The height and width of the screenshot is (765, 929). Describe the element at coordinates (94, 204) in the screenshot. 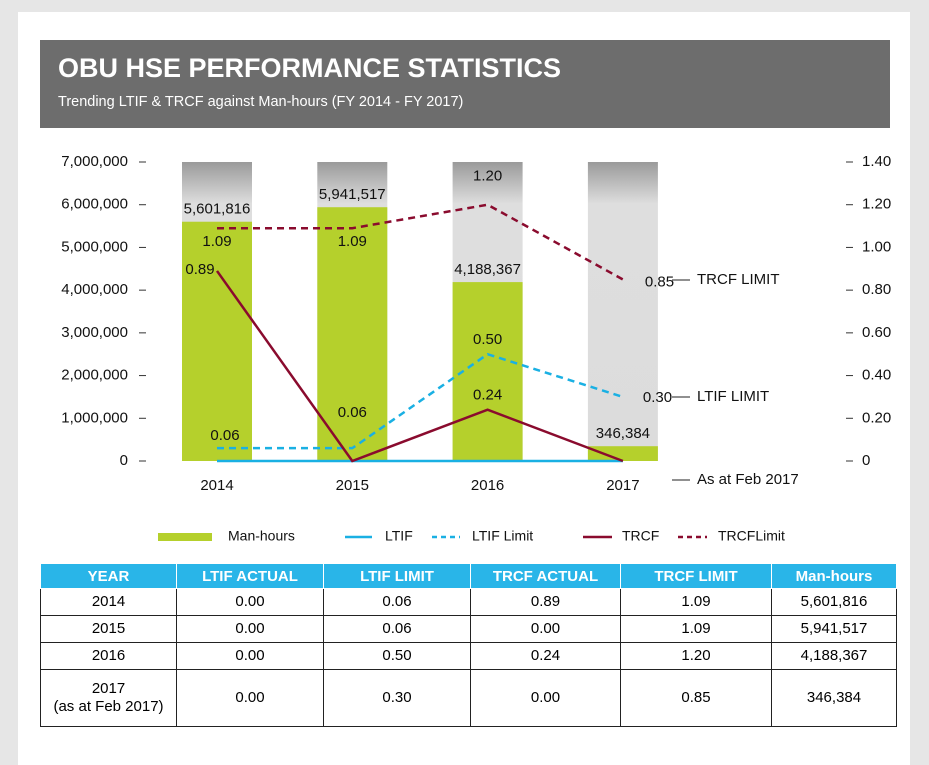

I see `y-tick-label: 6,000,000` at that location.